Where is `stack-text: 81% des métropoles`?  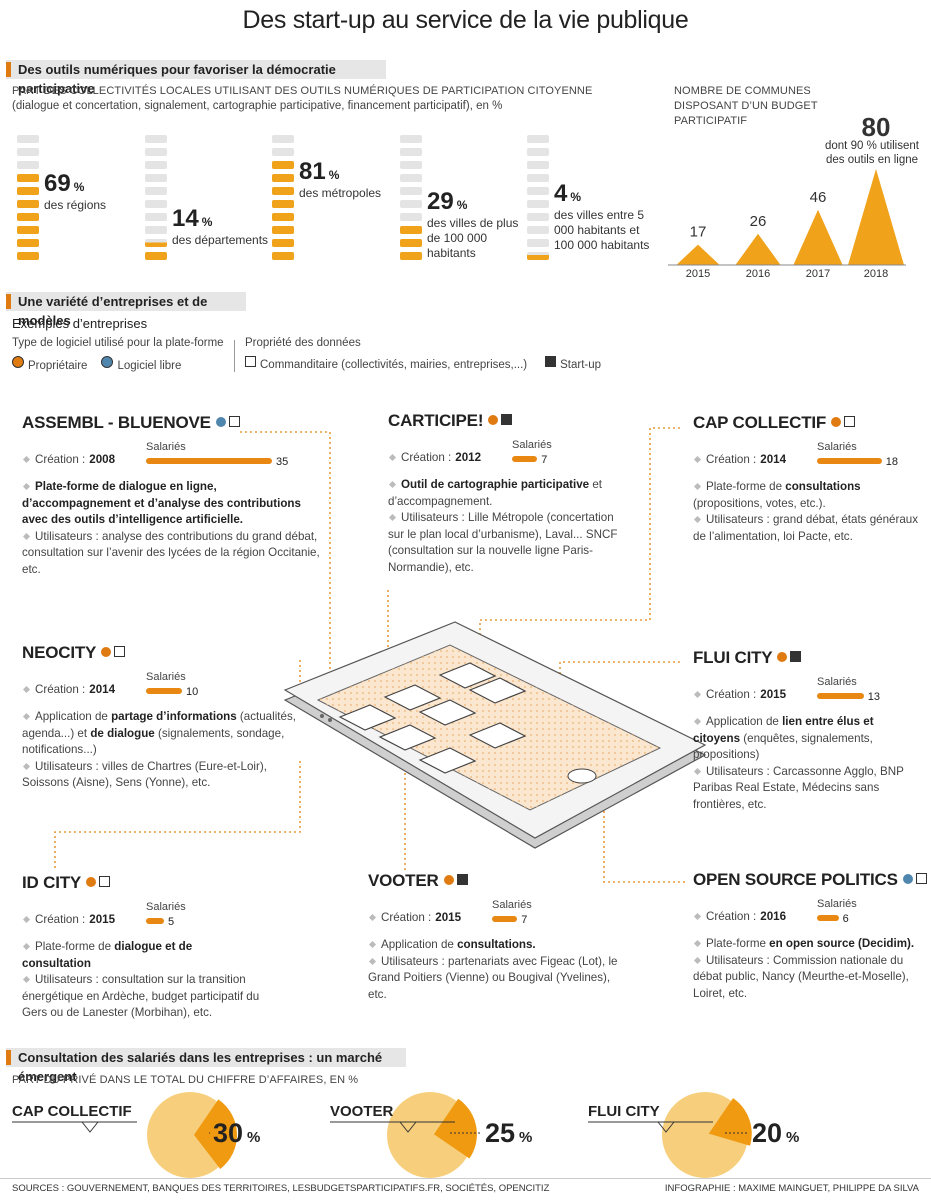 stack-text: 81% des métropoles is located at coordinates (348, 179).